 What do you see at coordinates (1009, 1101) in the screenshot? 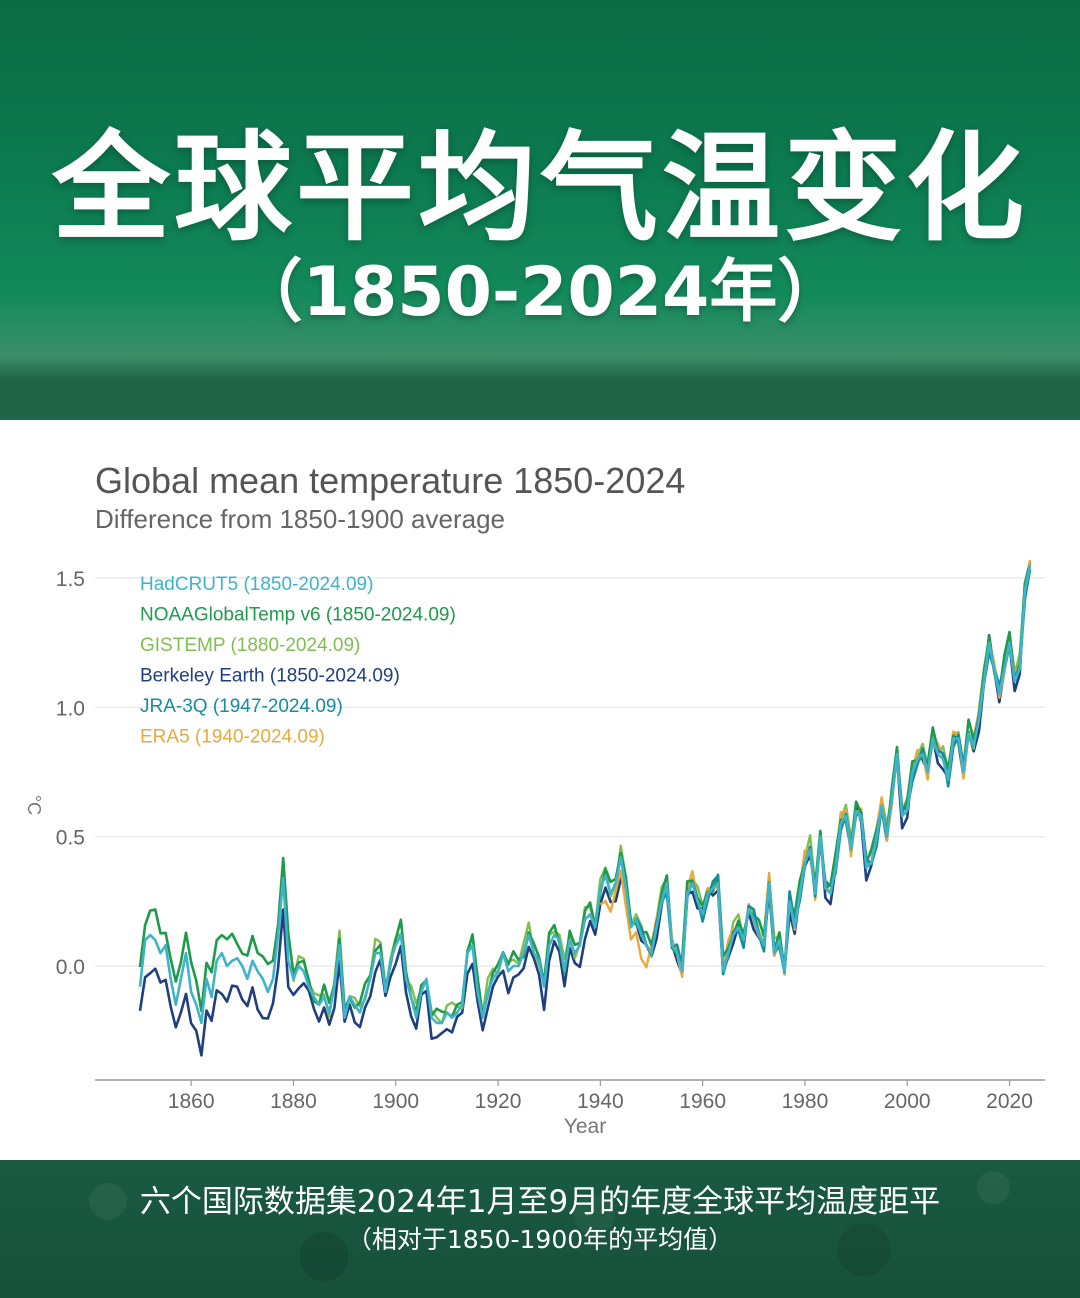
I see `x-tick-label: 2020` at bounding box center [1009, 1101].